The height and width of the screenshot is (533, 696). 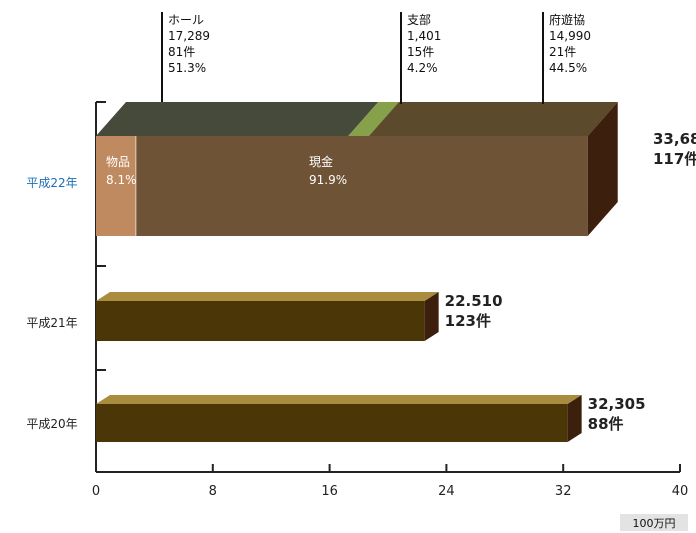 I want to click on bar-0-count-label: 117件, so click(x=674, y=159).